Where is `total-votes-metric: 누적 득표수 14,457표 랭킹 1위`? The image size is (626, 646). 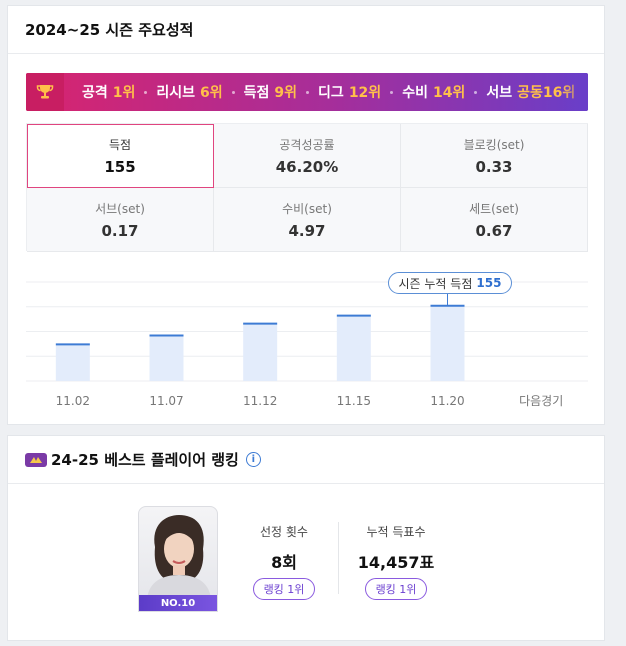 total-votes-metric: 누적 득표수 14,457표 랭킹 1위 is located at coordinates (396, 561).